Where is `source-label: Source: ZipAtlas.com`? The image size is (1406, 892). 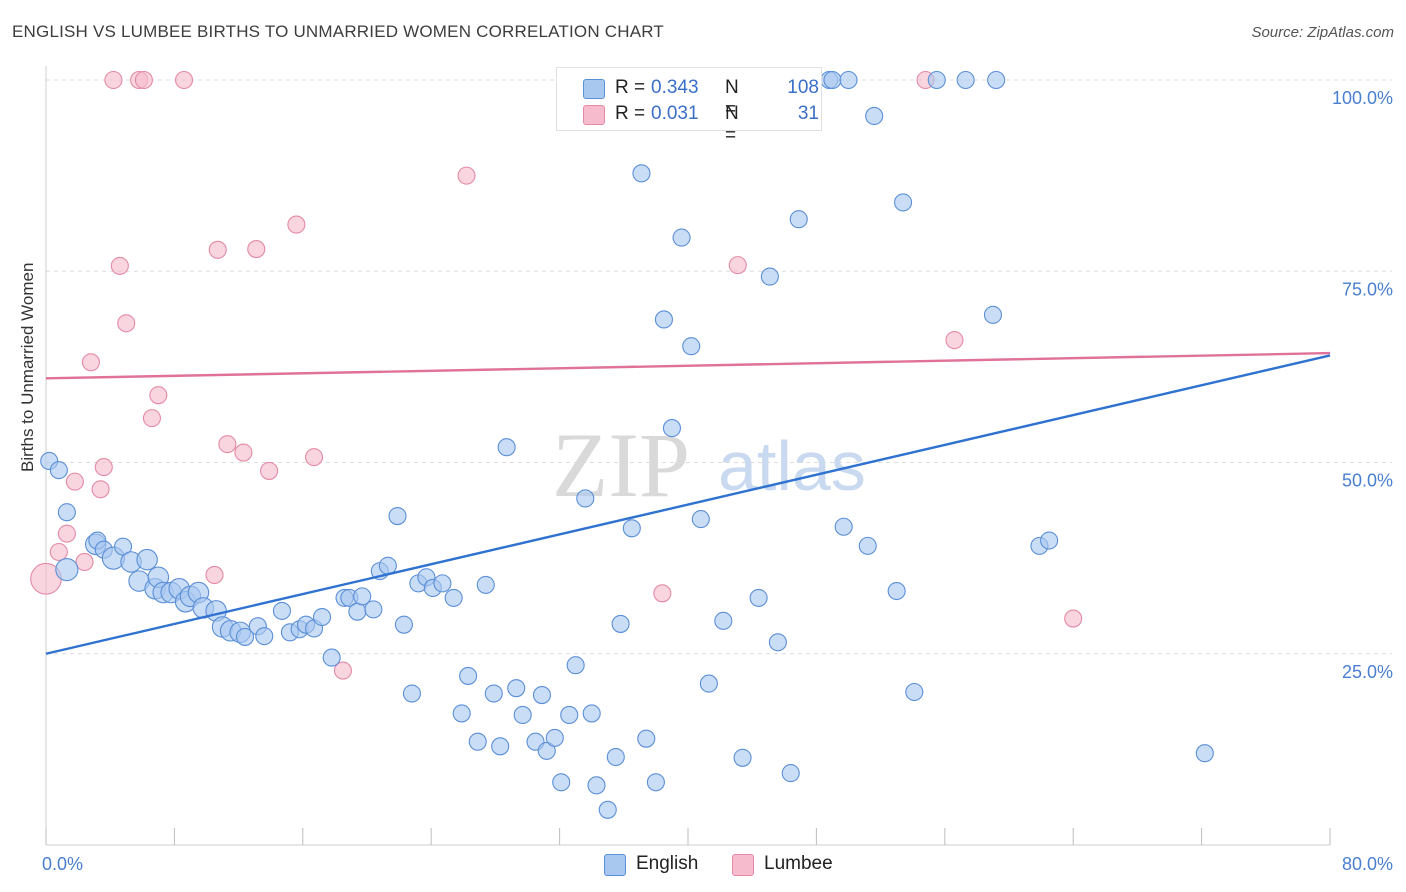
source-label: Source: ZipAtlas.com is located at coordinates (1322, 32).